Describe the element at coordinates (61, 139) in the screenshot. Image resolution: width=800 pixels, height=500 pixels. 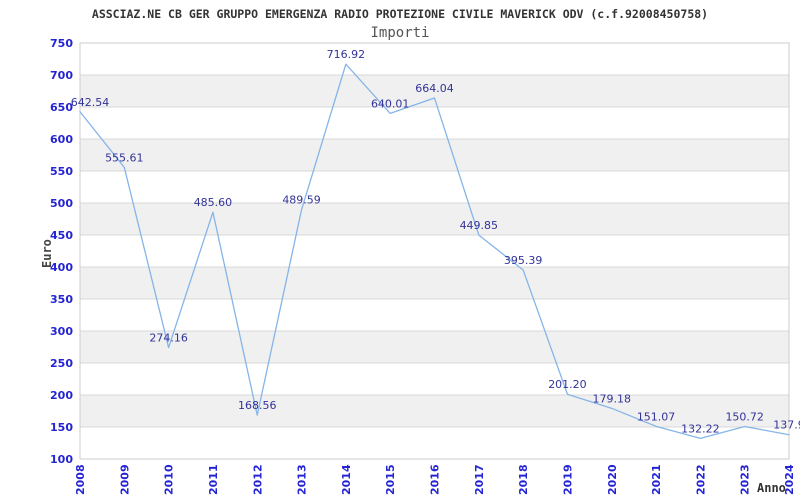
I see `y-tick-label: 600` at that location.